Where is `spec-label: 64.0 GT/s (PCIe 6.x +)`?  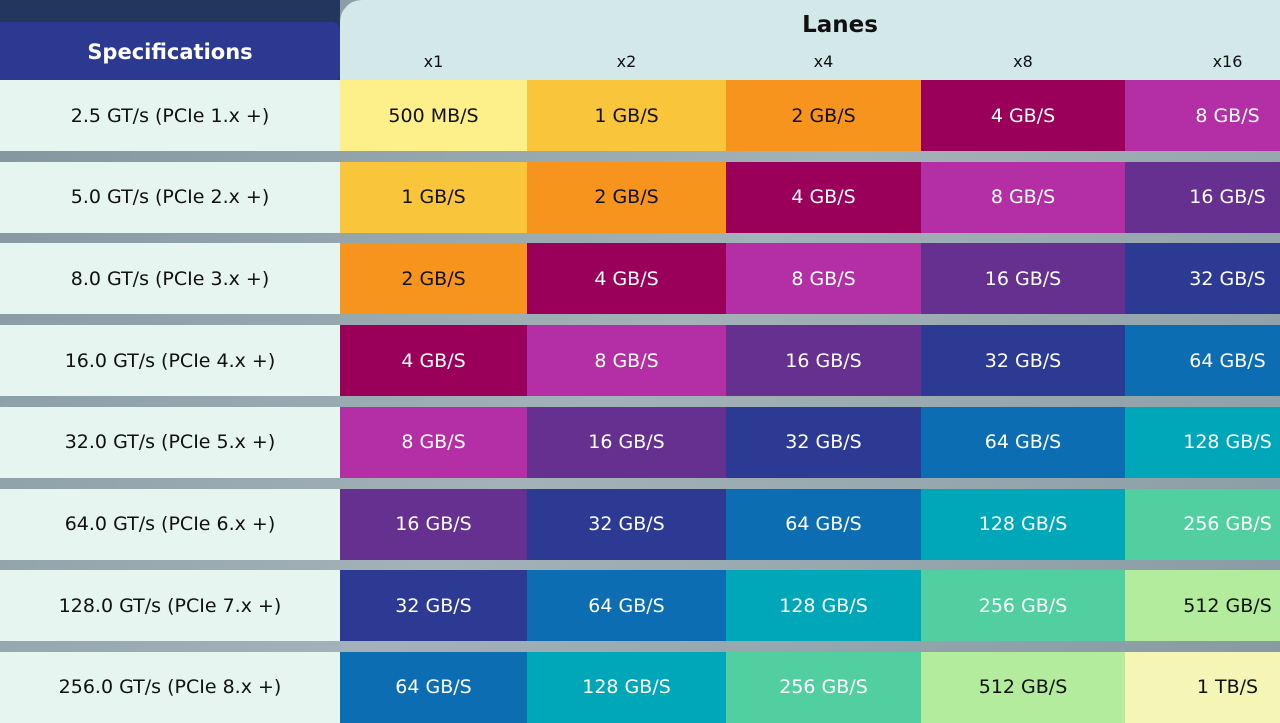
spec-label: 64.0 GT/s (PCIe 6.x +) is located at coordinates (170, 524).